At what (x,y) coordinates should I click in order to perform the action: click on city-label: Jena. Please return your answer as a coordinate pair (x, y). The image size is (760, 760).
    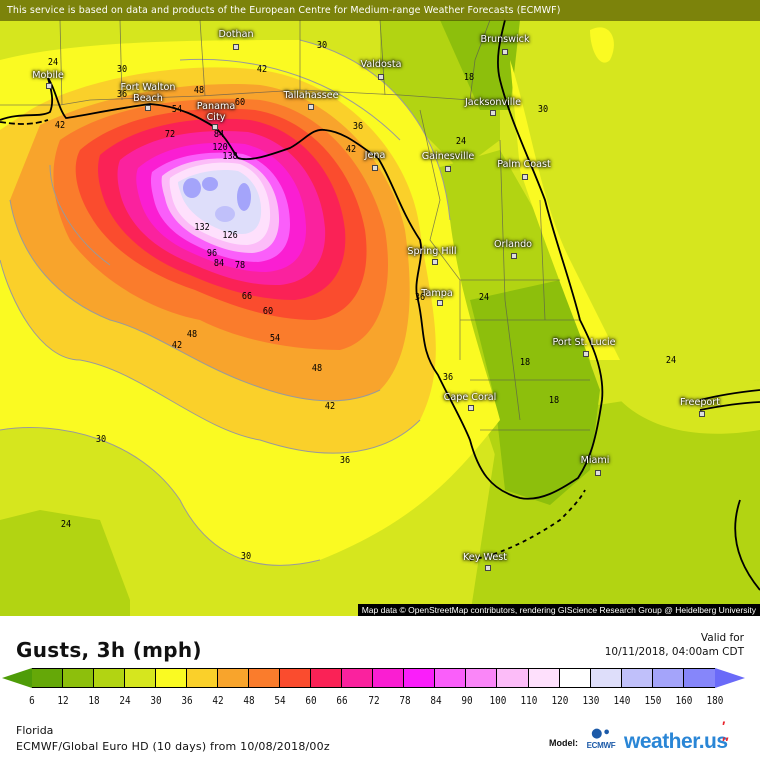
    Looking at the image, I should click on (375, 155).